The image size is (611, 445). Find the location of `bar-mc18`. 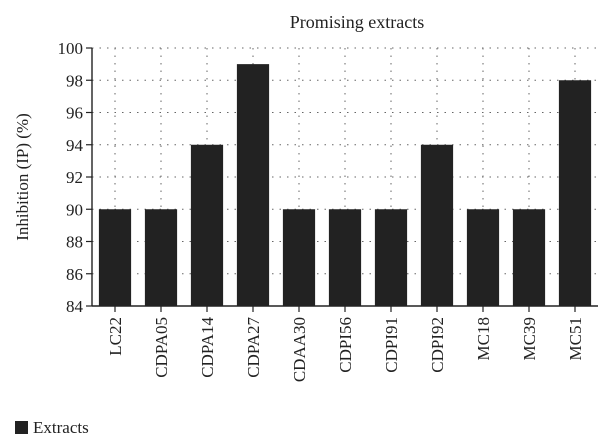

bar-mc18 is located at coordinates (483, 257).